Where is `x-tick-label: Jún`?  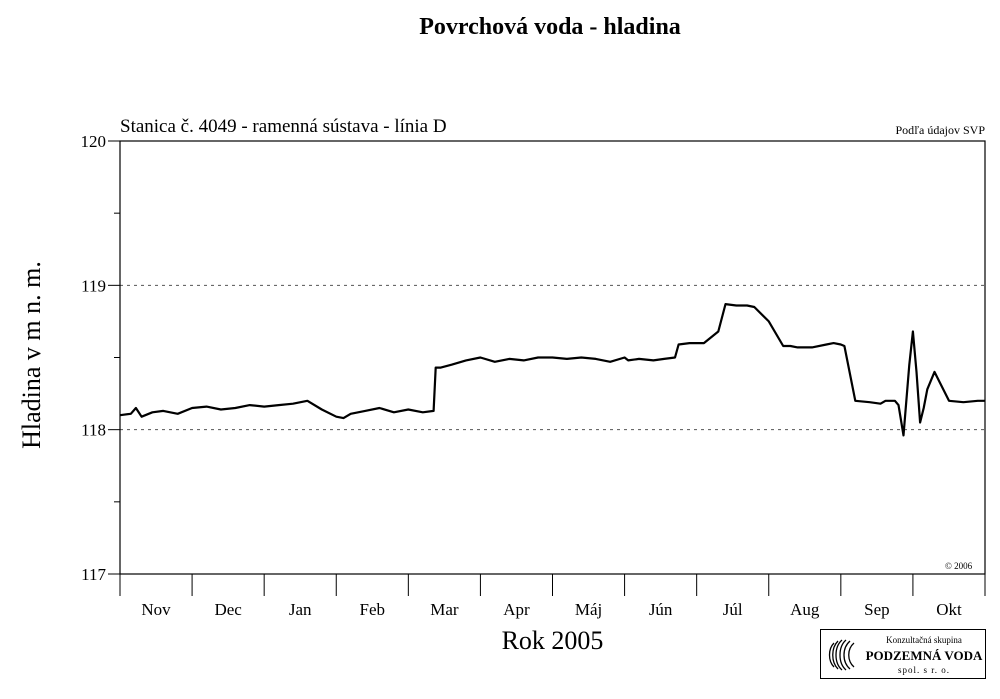 x-tick-label: Jún is located at coordinates (661, 609).